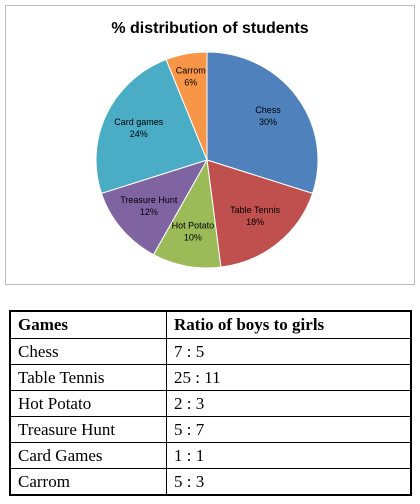 Image resolution: width=420 pixels, height=504 pixels. Describe the element at coordinates (289, 351) in the screenshot. I see `table-cell: 7 : 5` at that location.